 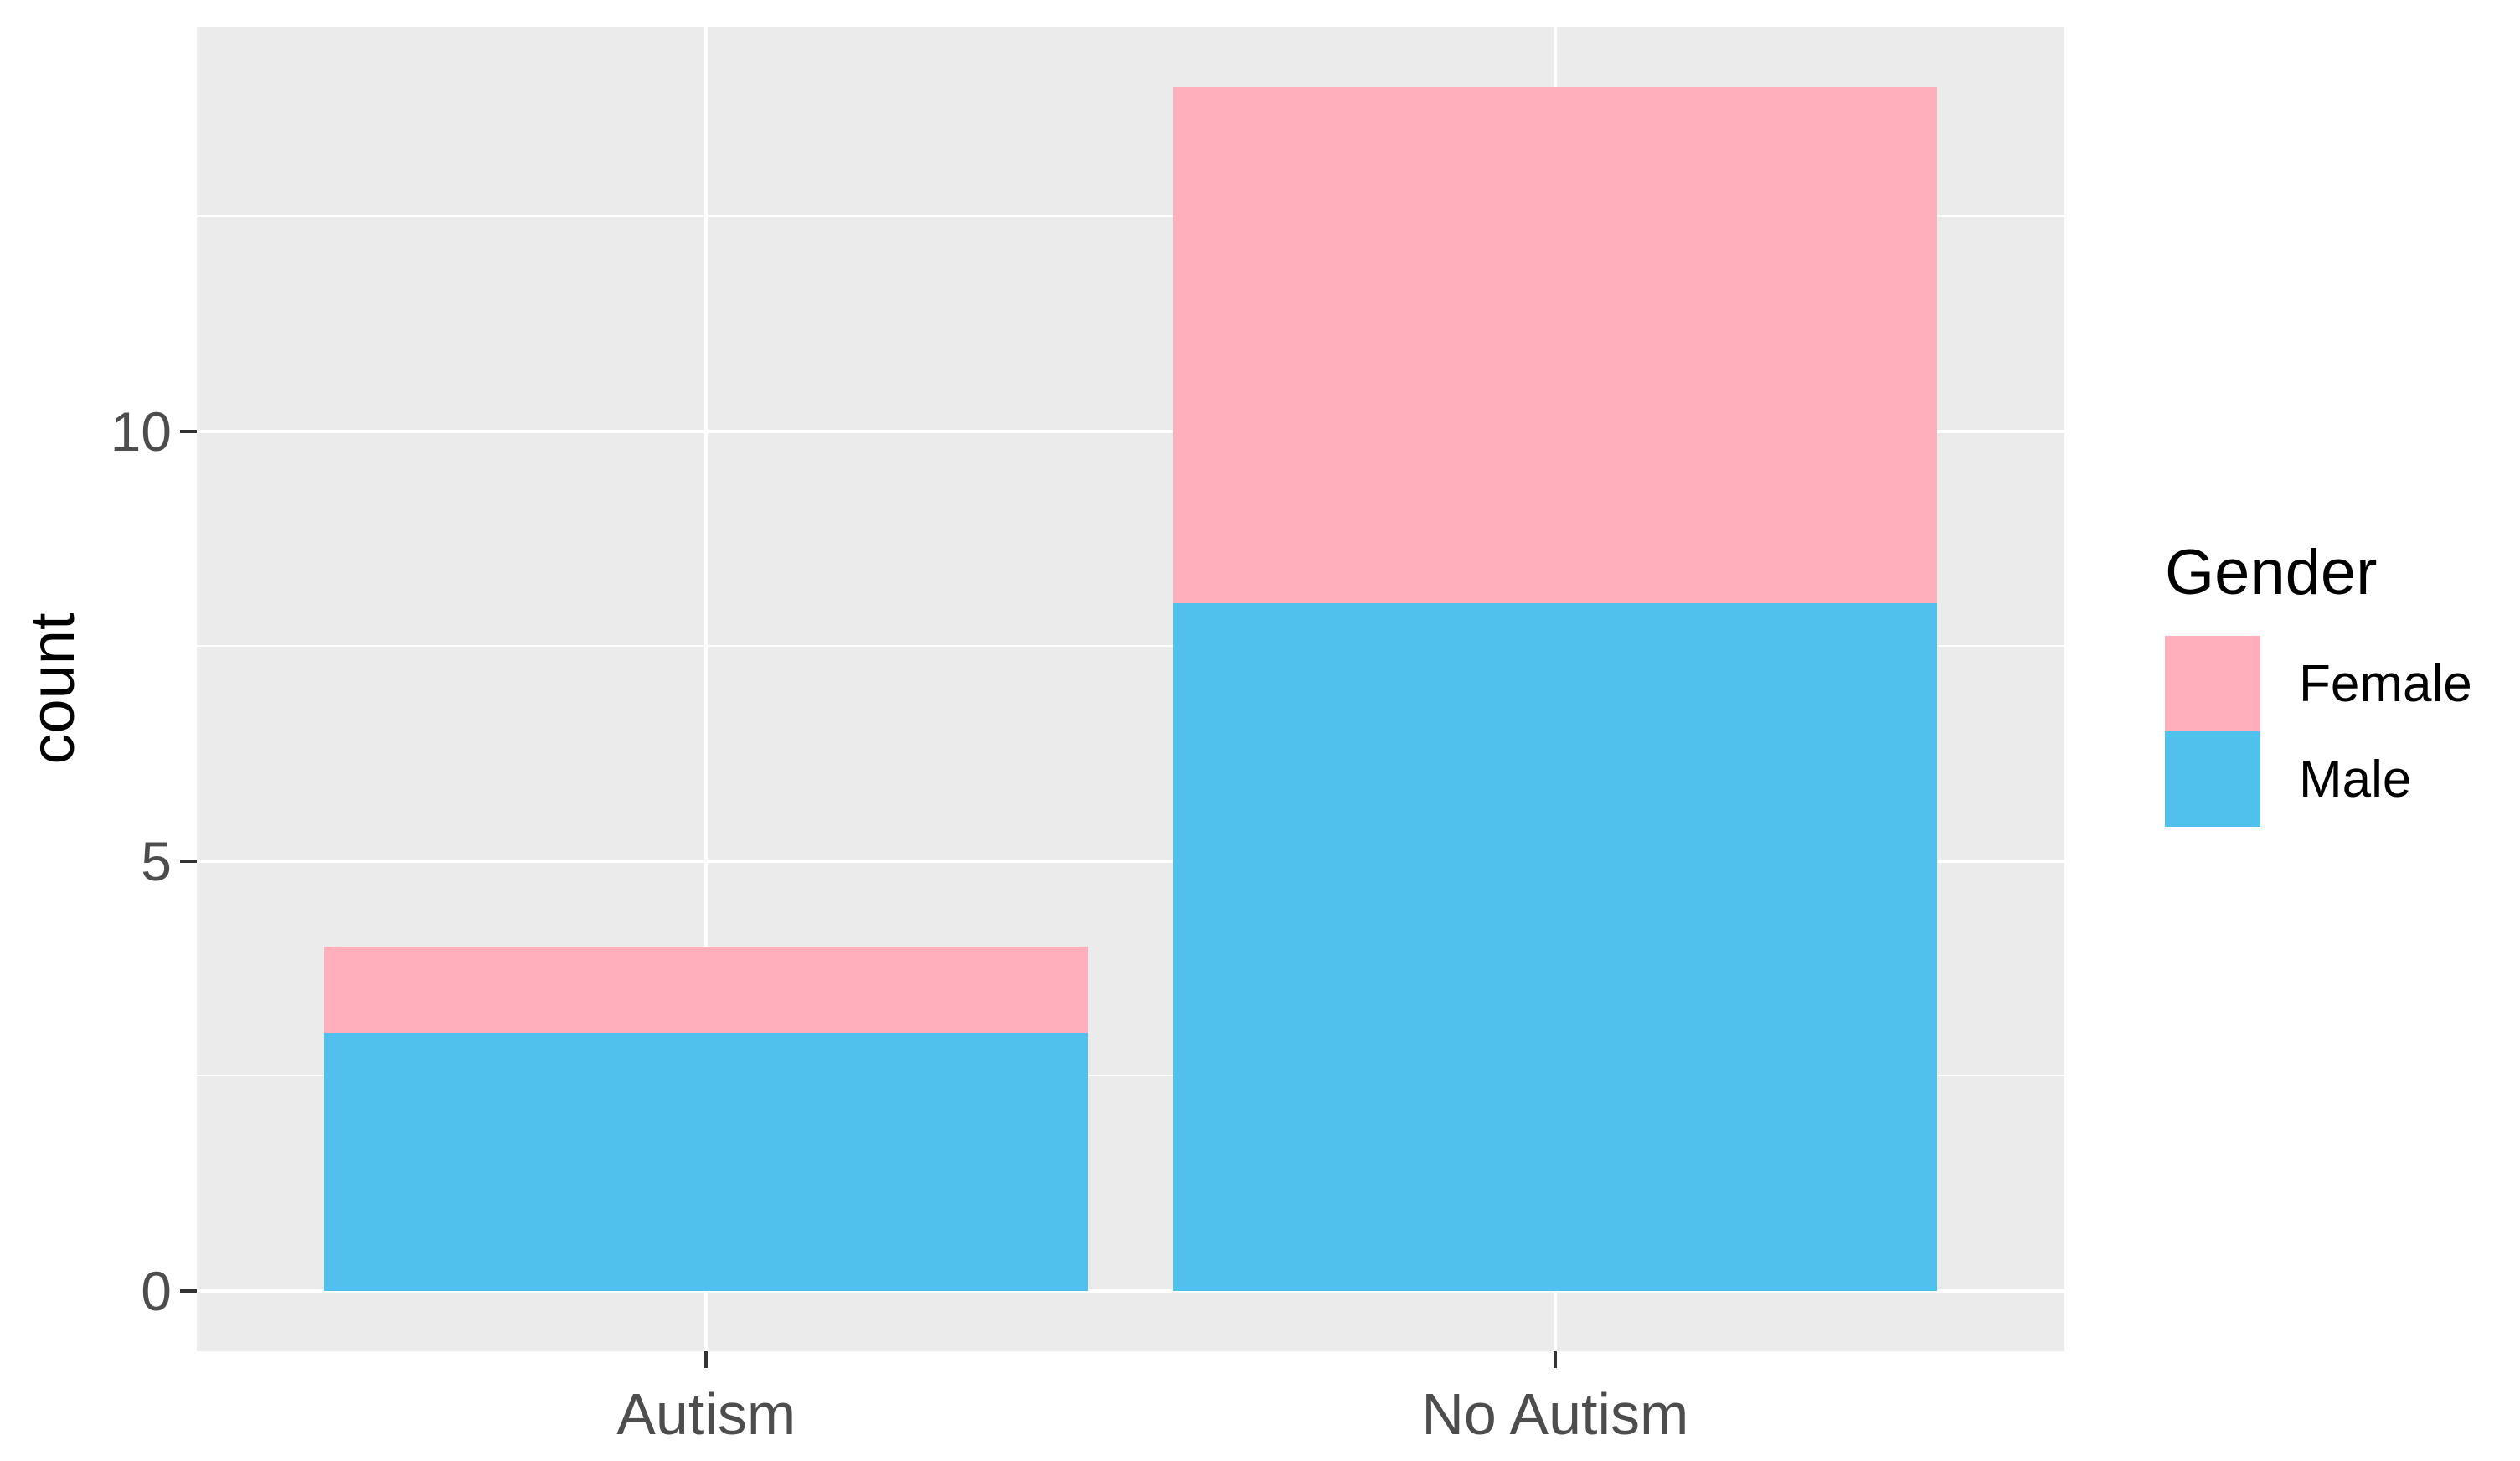 What do you see at coordinates (706, 1414) in the screenshot?
I see `x-tick-label: Autism` at bounding box center [706, 1414].